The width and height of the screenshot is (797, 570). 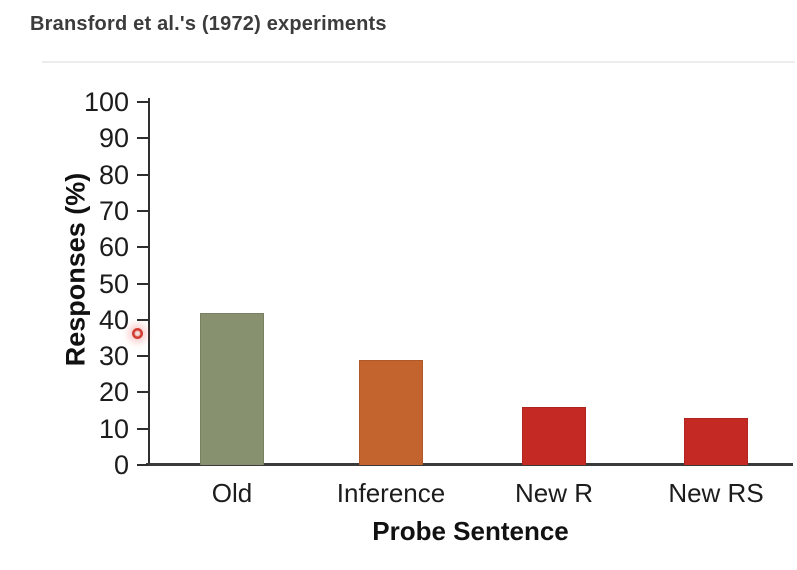 I want to click on y-tick-label-10: 10, so click(x=113, y=428).